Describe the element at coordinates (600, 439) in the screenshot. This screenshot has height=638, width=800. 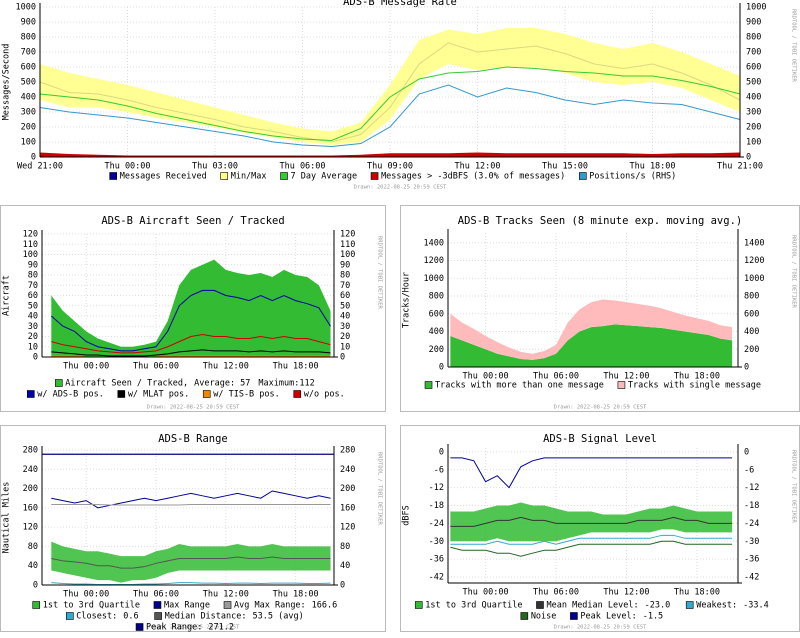
I see `chart-title: ADS-B Signal Level` at that location.